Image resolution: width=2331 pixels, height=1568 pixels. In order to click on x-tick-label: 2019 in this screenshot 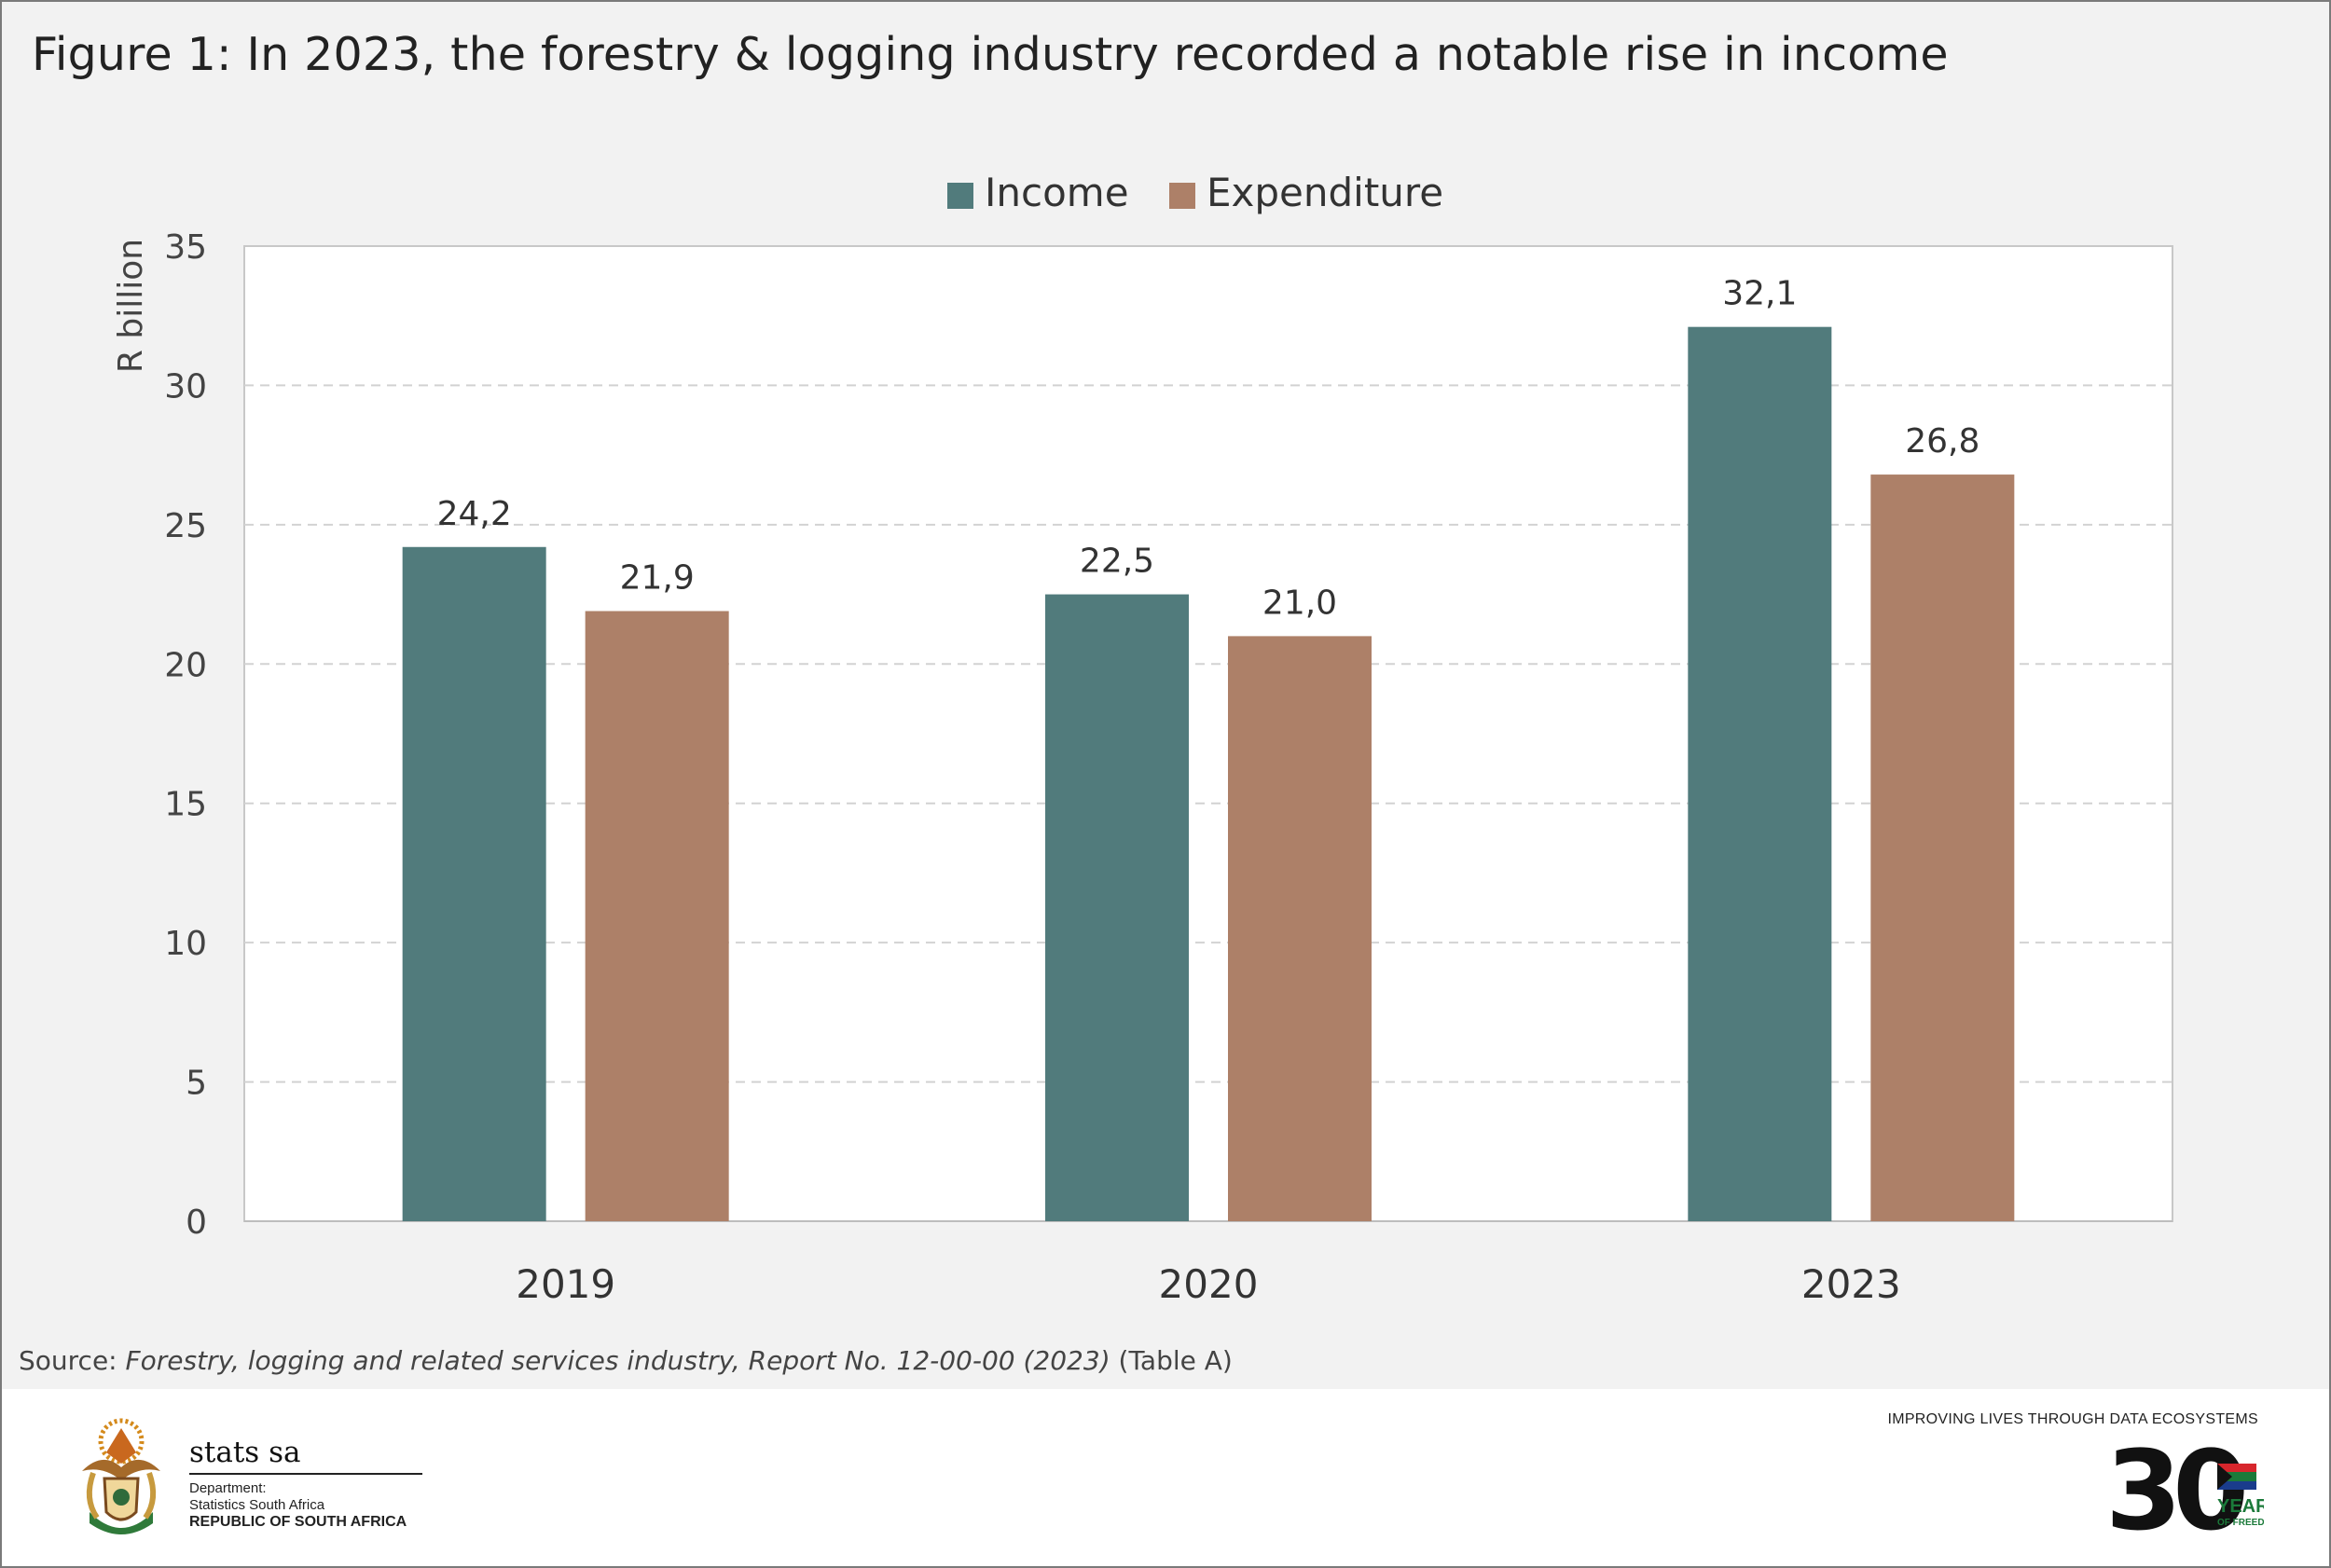, I will do `click(565, 1284)`.